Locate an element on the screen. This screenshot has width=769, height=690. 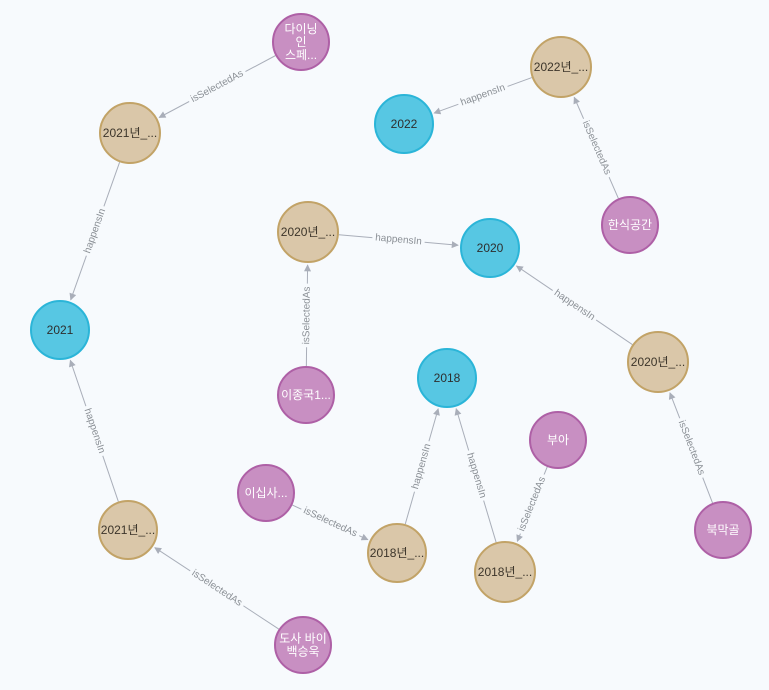
node-label: 2018 is located at coordinates (447, 378).